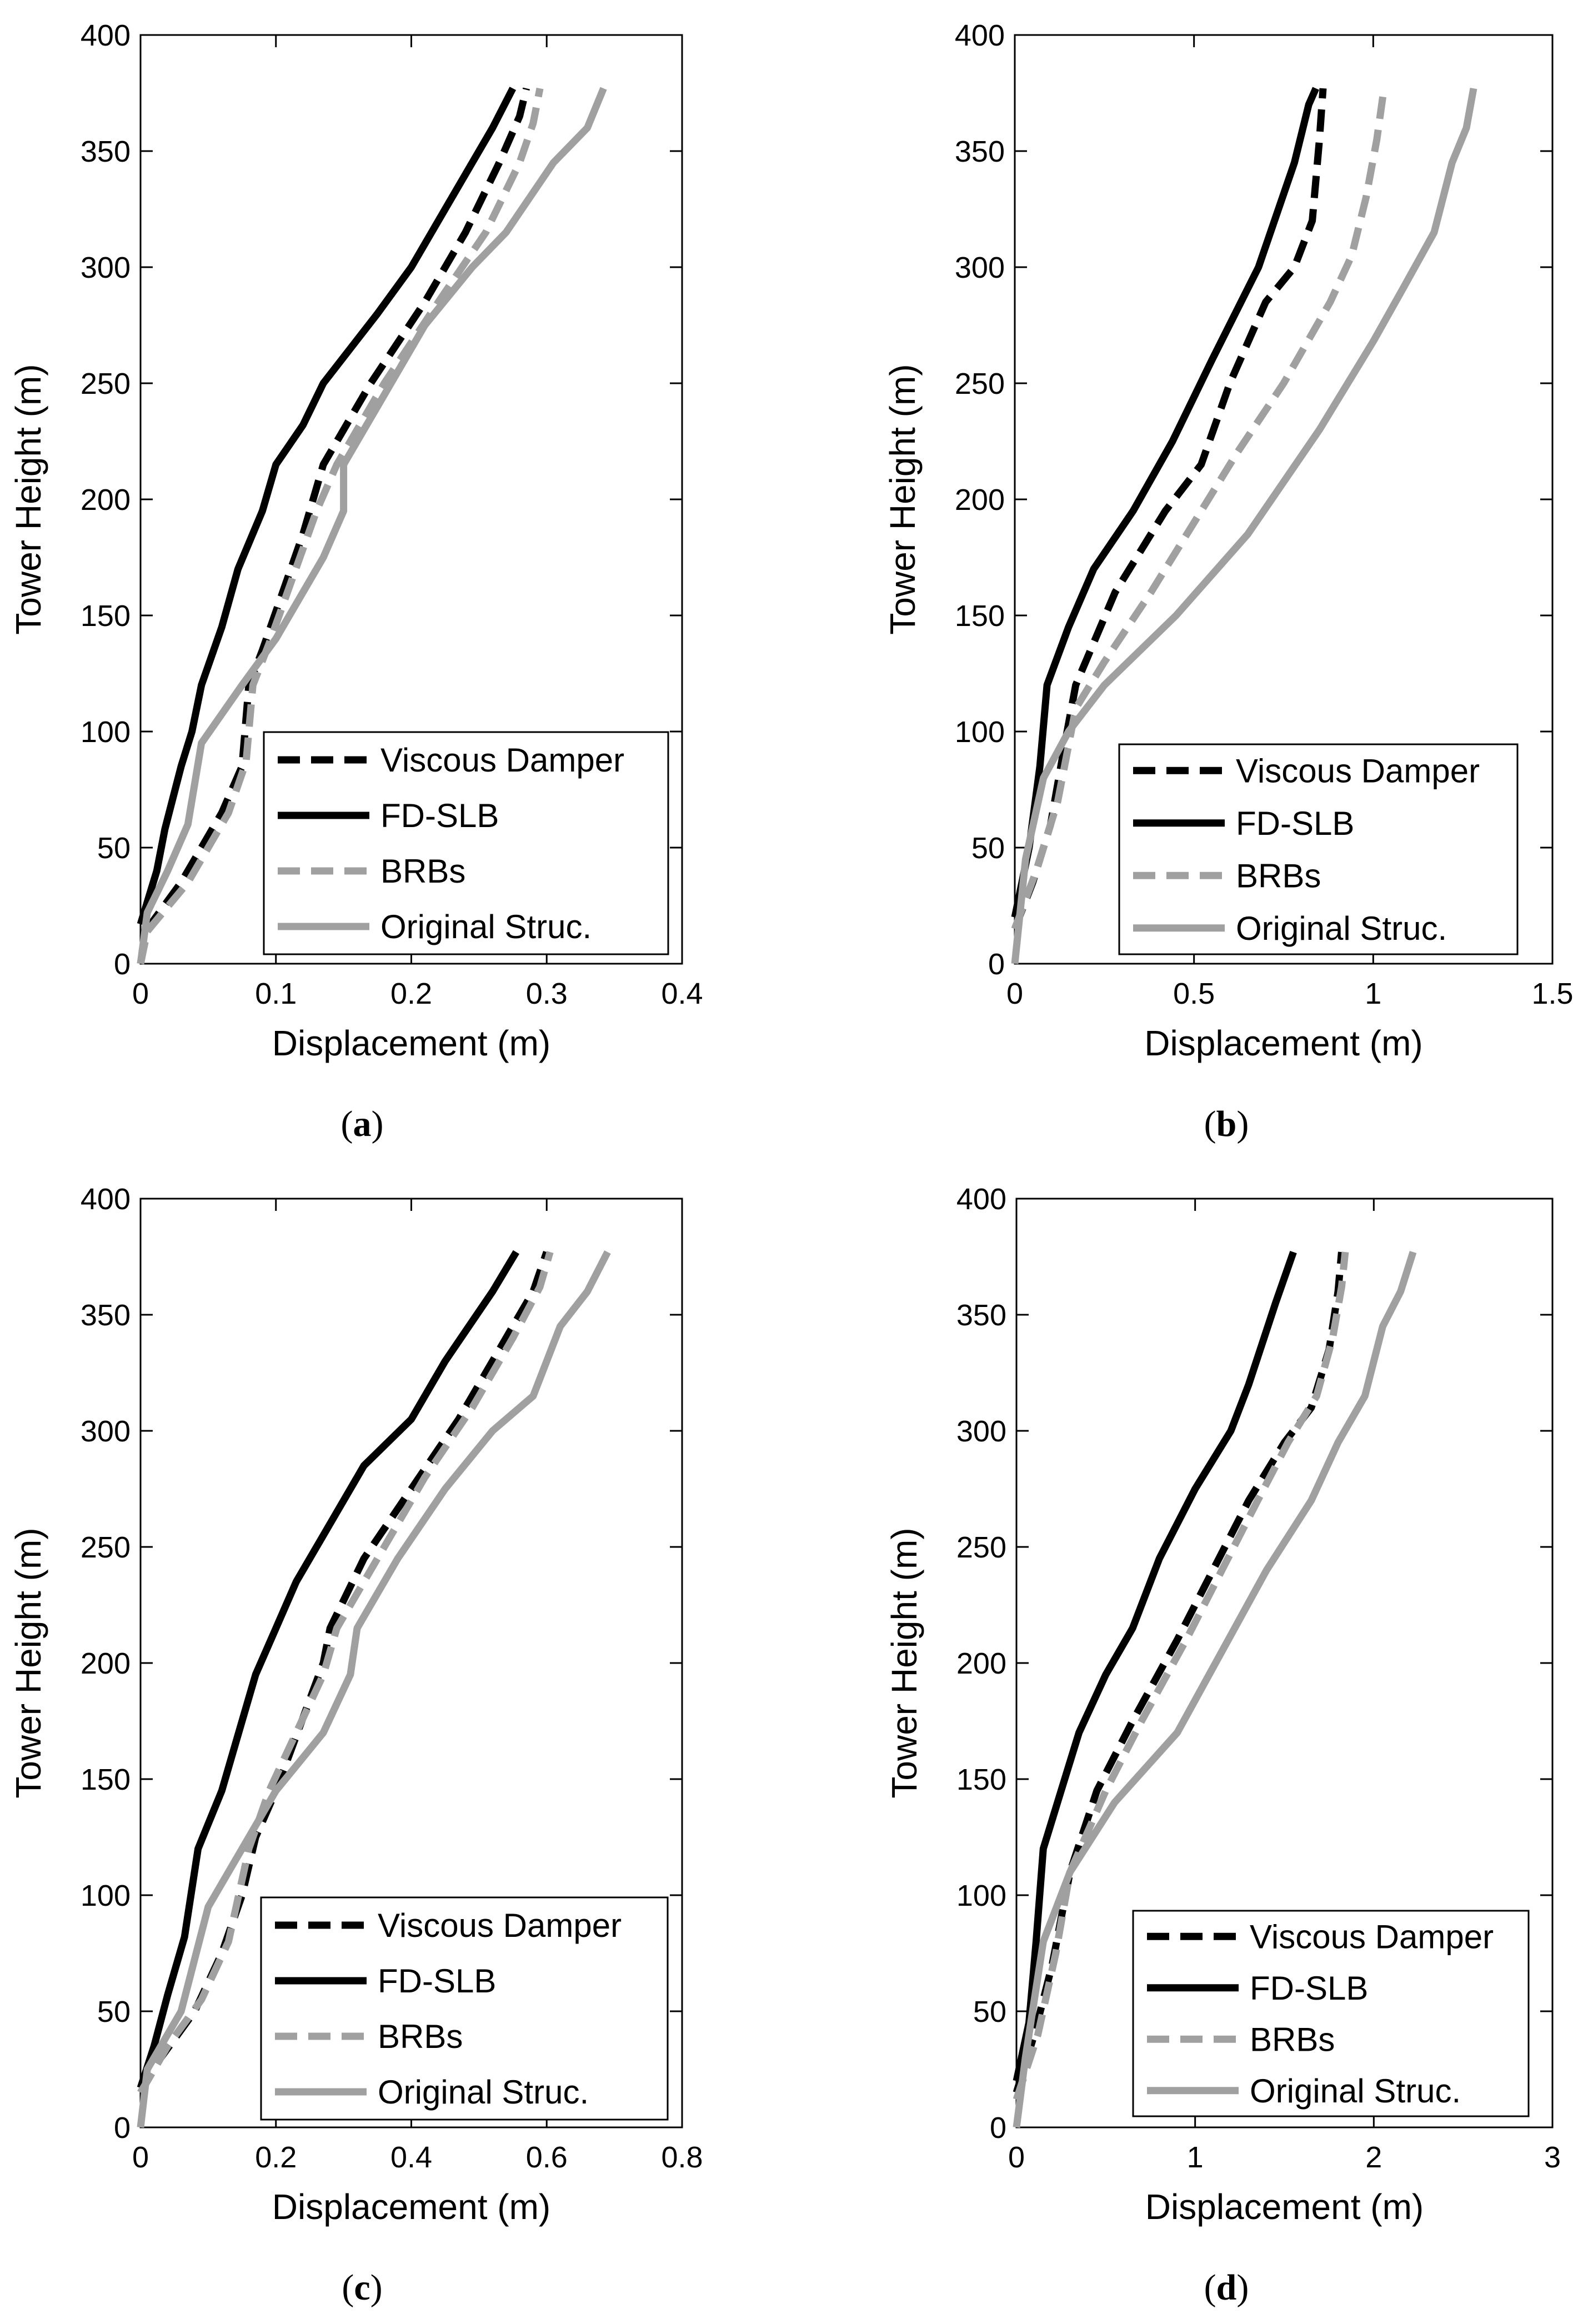 Image resolution: width=1578 pixels, height=2324 pixels. I want to click on x-tick-label: 0.3, so click(547, 993).